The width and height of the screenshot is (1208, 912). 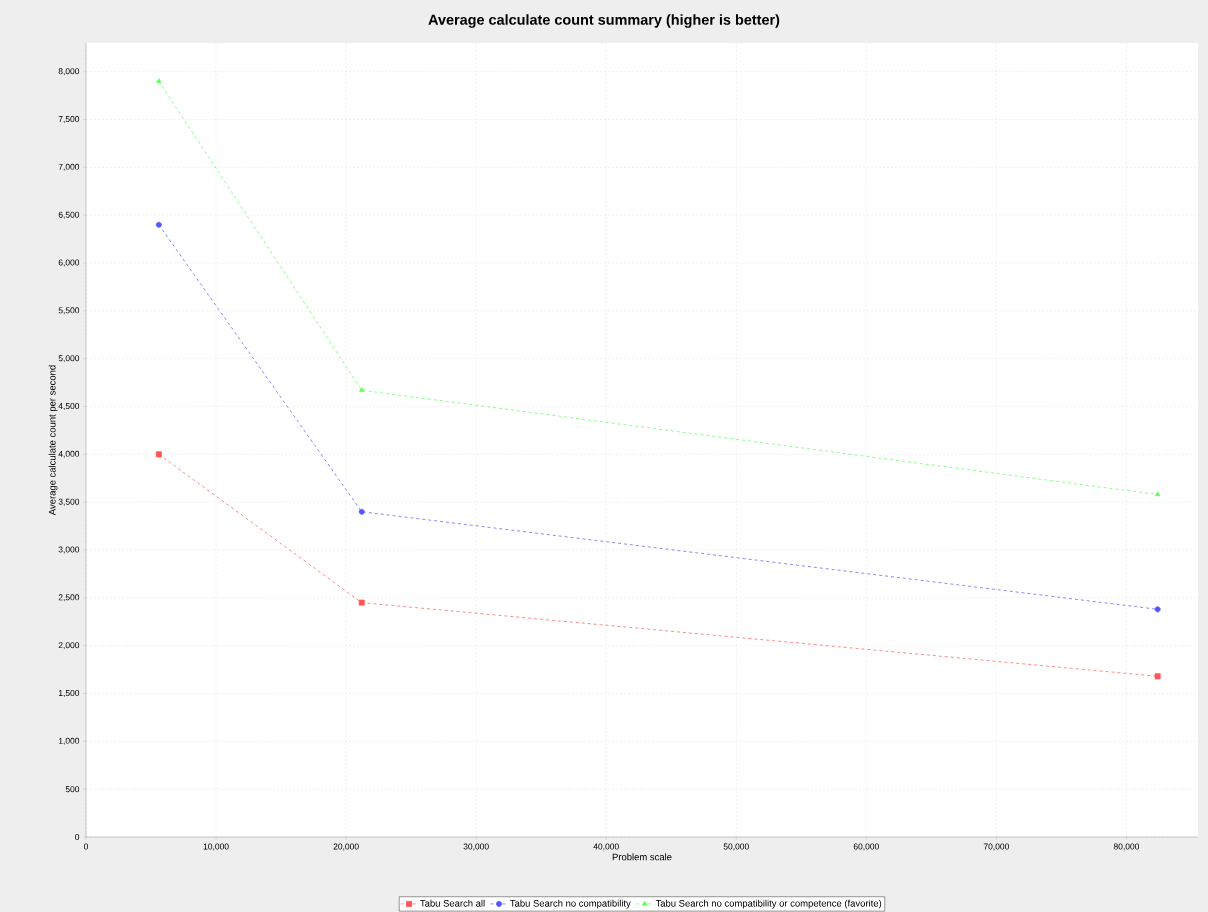 I want to click on y-tick-label: 1,000, so click(x=69, y=741).